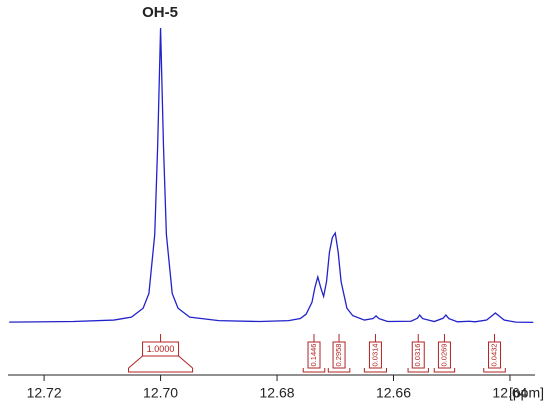  I want to click on x-tick-label: 12.64, so click(509, 393).